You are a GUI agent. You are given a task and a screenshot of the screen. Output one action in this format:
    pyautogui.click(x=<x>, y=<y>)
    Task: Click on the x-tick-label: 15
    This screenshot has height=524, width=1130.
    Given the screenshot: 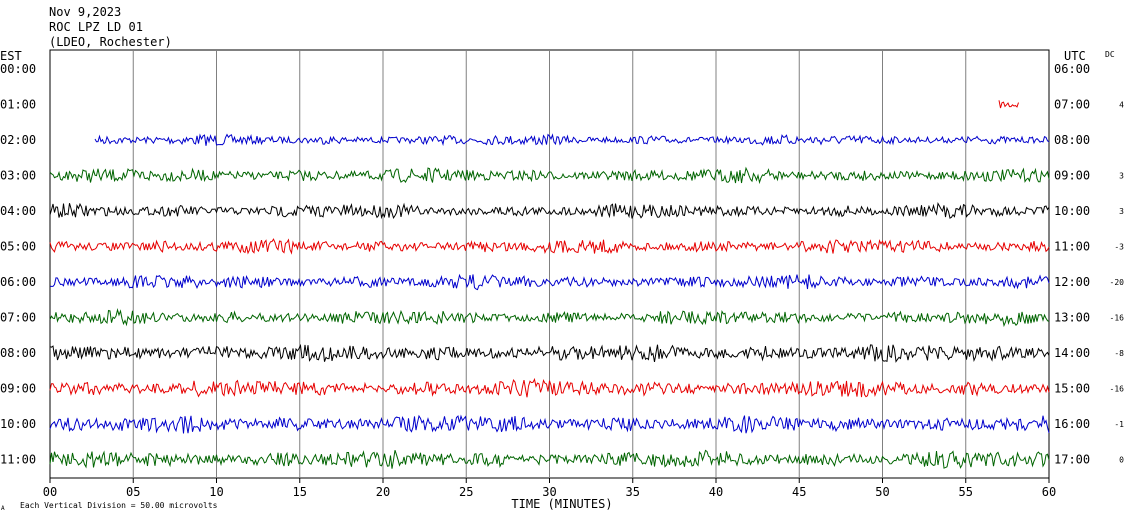 What is the action you would take?
    pyautogui.click(x=300, y=492)
    